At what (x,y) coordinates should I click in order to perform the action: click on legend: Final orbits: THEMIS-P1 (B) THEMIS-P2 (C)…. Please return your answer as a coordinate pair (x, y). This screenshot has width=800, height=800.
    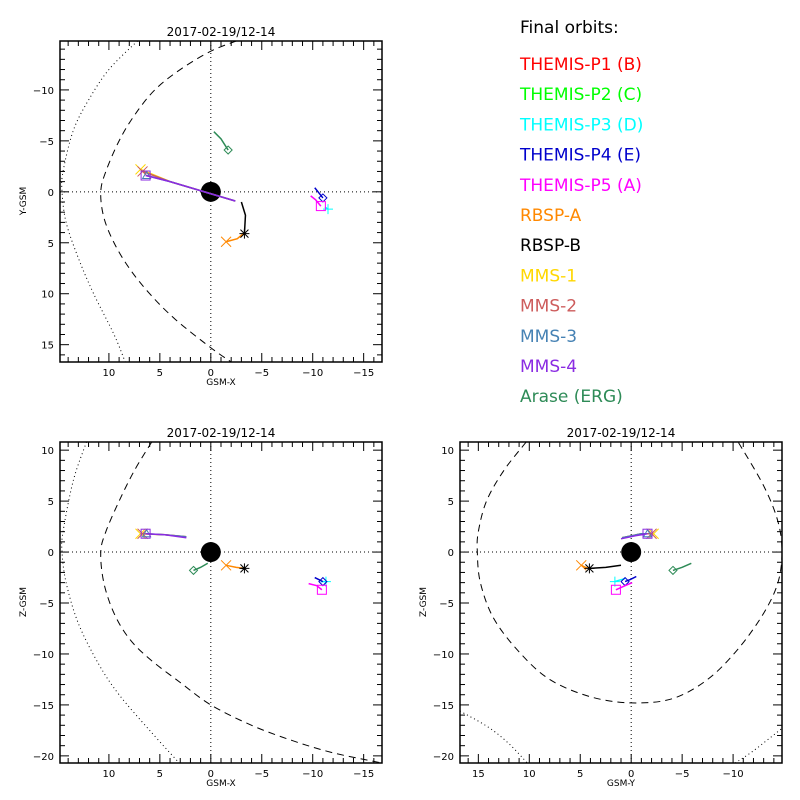
    Looking at the image, I should click on (581, 212).